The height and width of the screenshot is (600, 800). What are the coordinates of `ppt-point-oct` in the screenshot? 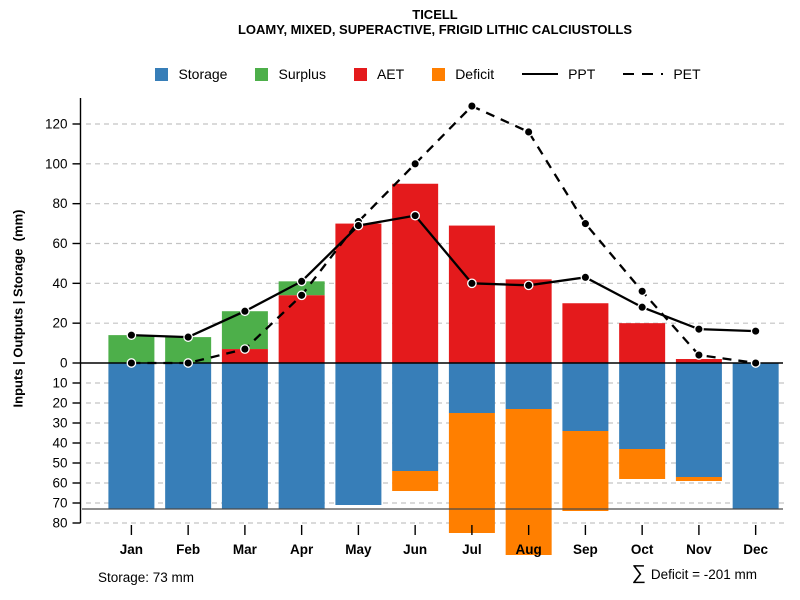 It's located at (642, 307).